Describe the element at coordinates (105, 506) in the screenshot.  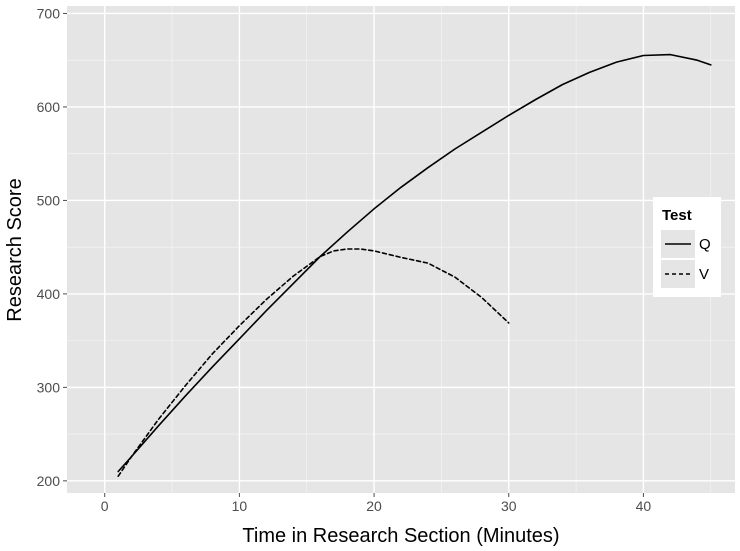
I see `x-tick-label: 0` at that location.